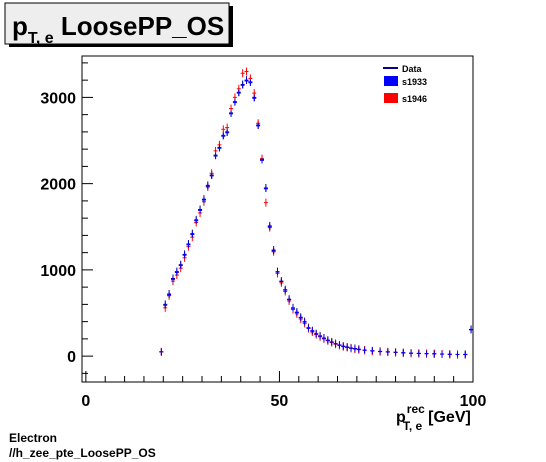 Image resolution: width=546 pixels, height=462 pixels. What do you see at coordinates (85, 401) in the screenshot?
I see `x-tick-label: 0` at bounding box center [85, 401].